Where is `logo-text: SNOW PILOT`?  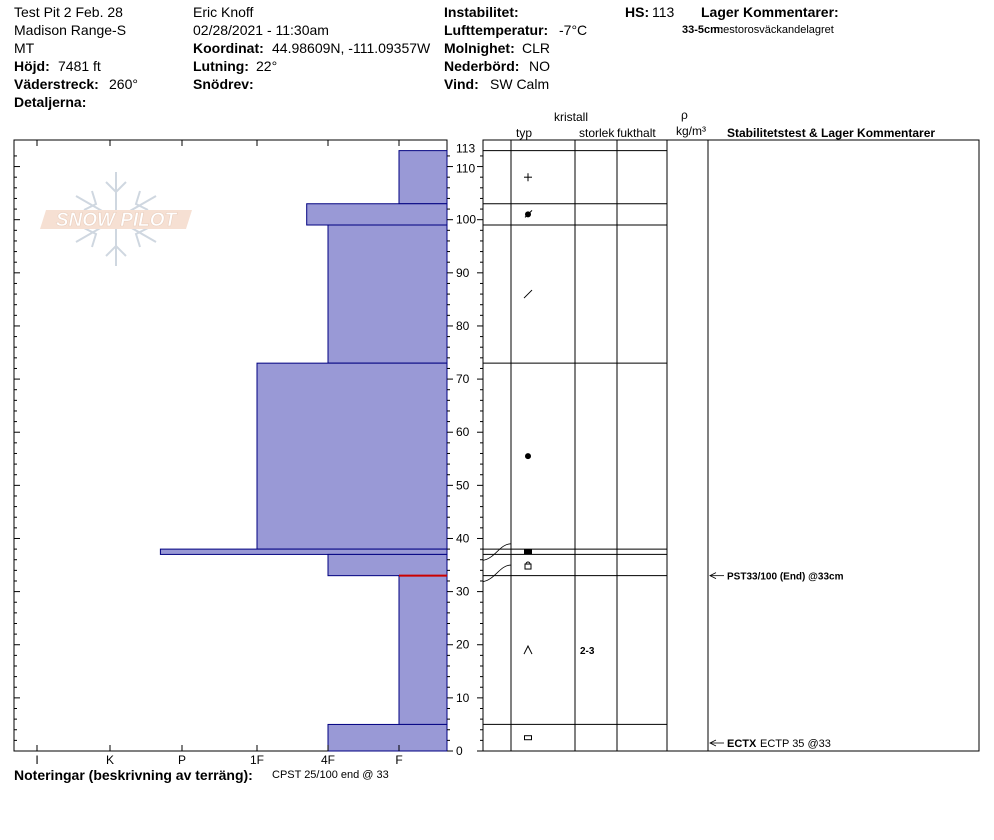
logo-text: SNOW PILOT is located at coordinates (117, 220).